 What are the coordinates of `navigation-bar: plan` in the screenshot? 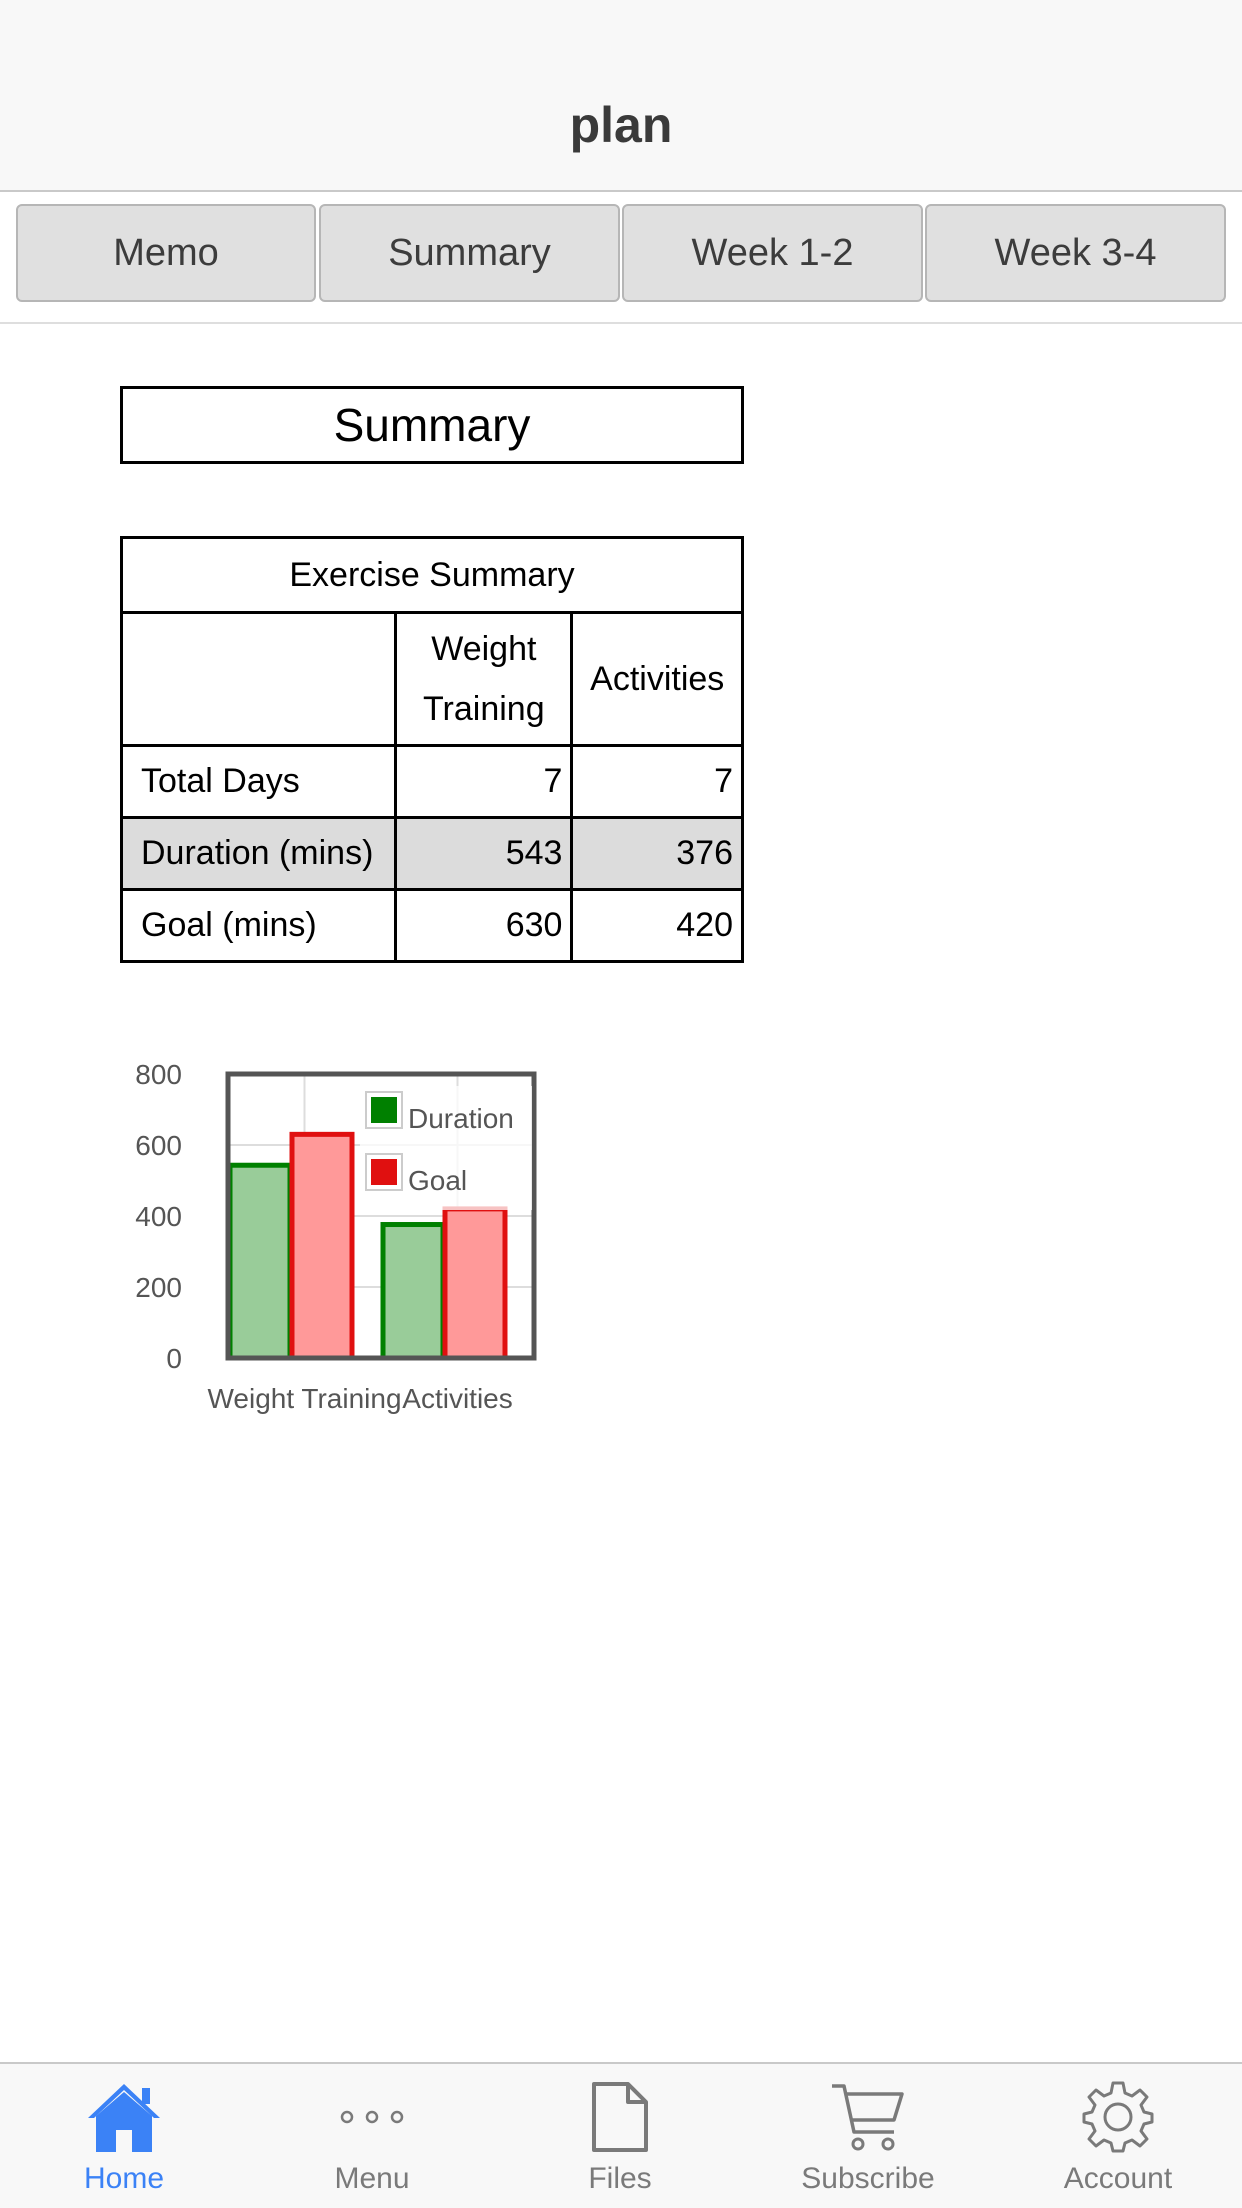 It's located at (621, 96).